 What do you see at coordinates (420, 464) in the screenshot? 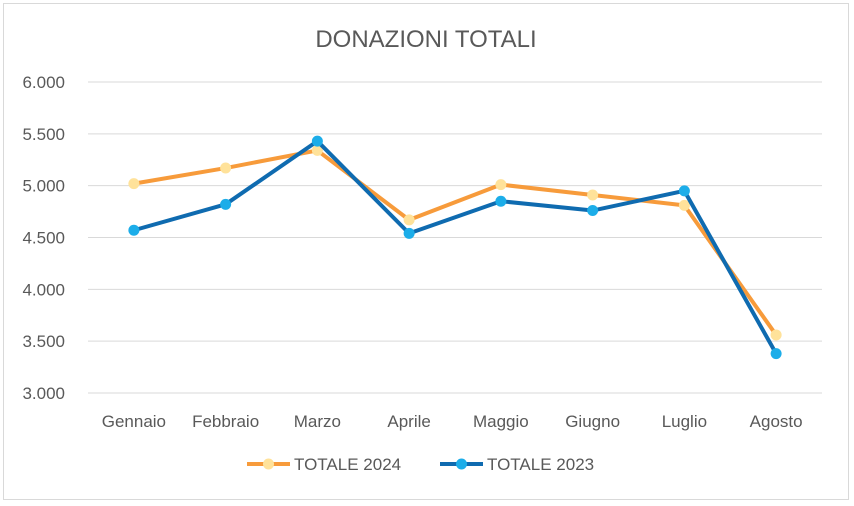
I see `legend: TOTALE 2024 TOTALE 2023` at bounding box center [420, 464].